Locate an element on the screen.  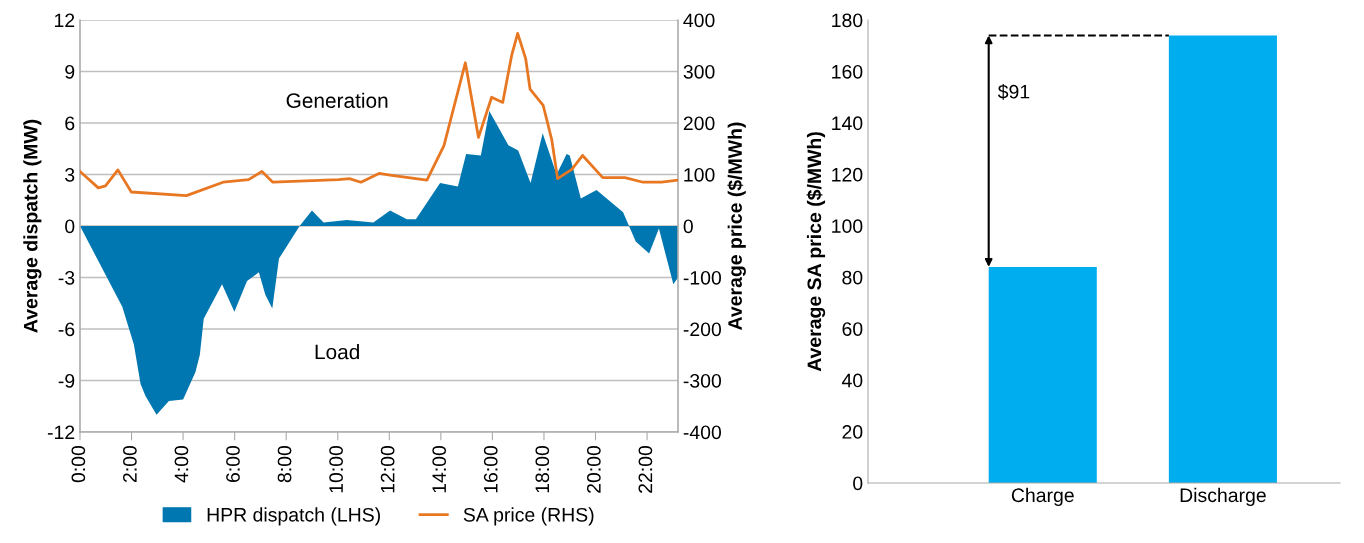
x-tick-label: 18:00 is located at coordinates (542, 469).